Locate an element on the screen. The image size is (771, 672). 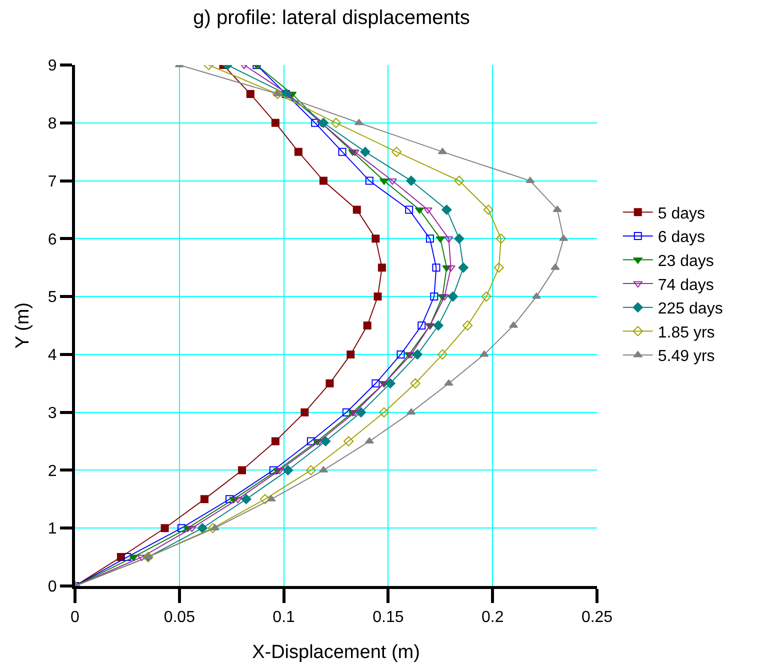
legend-label: 6 days is located at coordinates (682, 237).